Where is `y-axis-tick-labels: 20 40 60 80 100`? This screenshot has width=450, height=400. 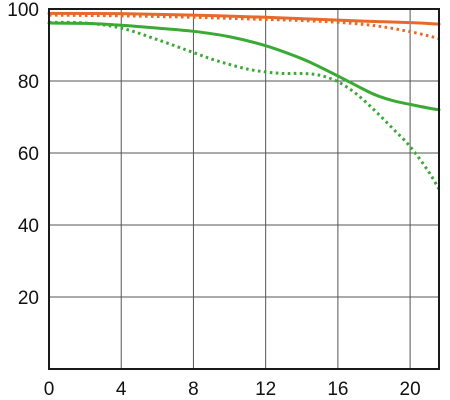 y-axis-tick-labels: 20 40 60 80 100 is located at coordinates (23, 154).